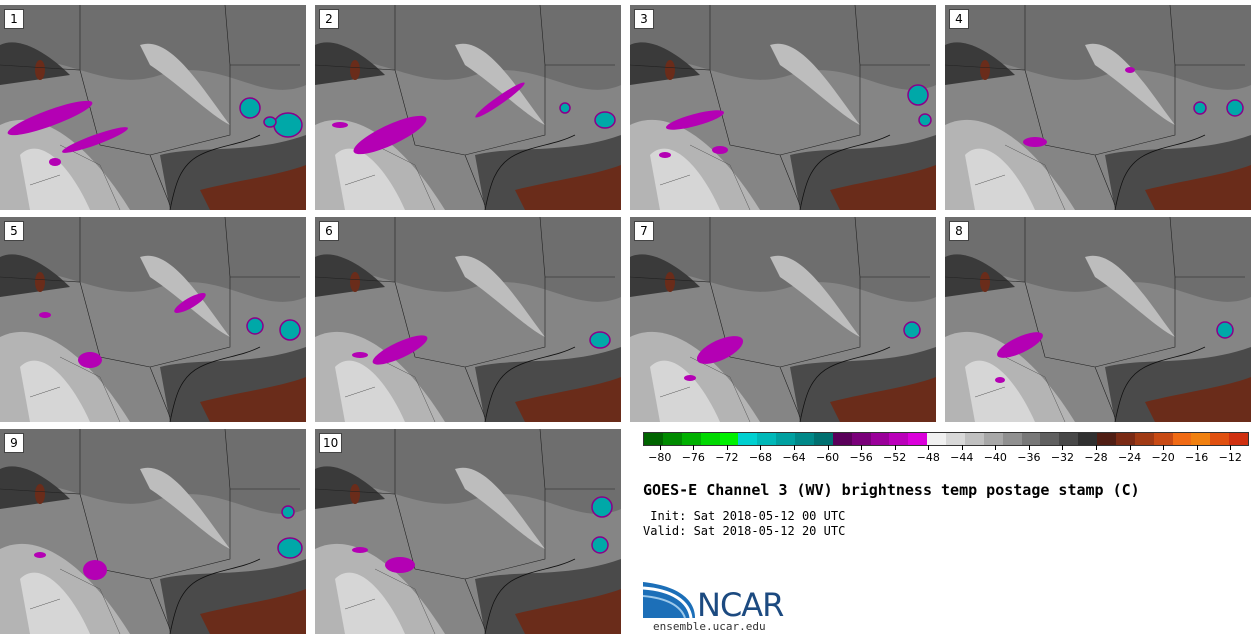 Image resolution: width=1260 pixels, height=635 pixels. I want to click on colorbar-tick-label: −24, so click(1129, 457).